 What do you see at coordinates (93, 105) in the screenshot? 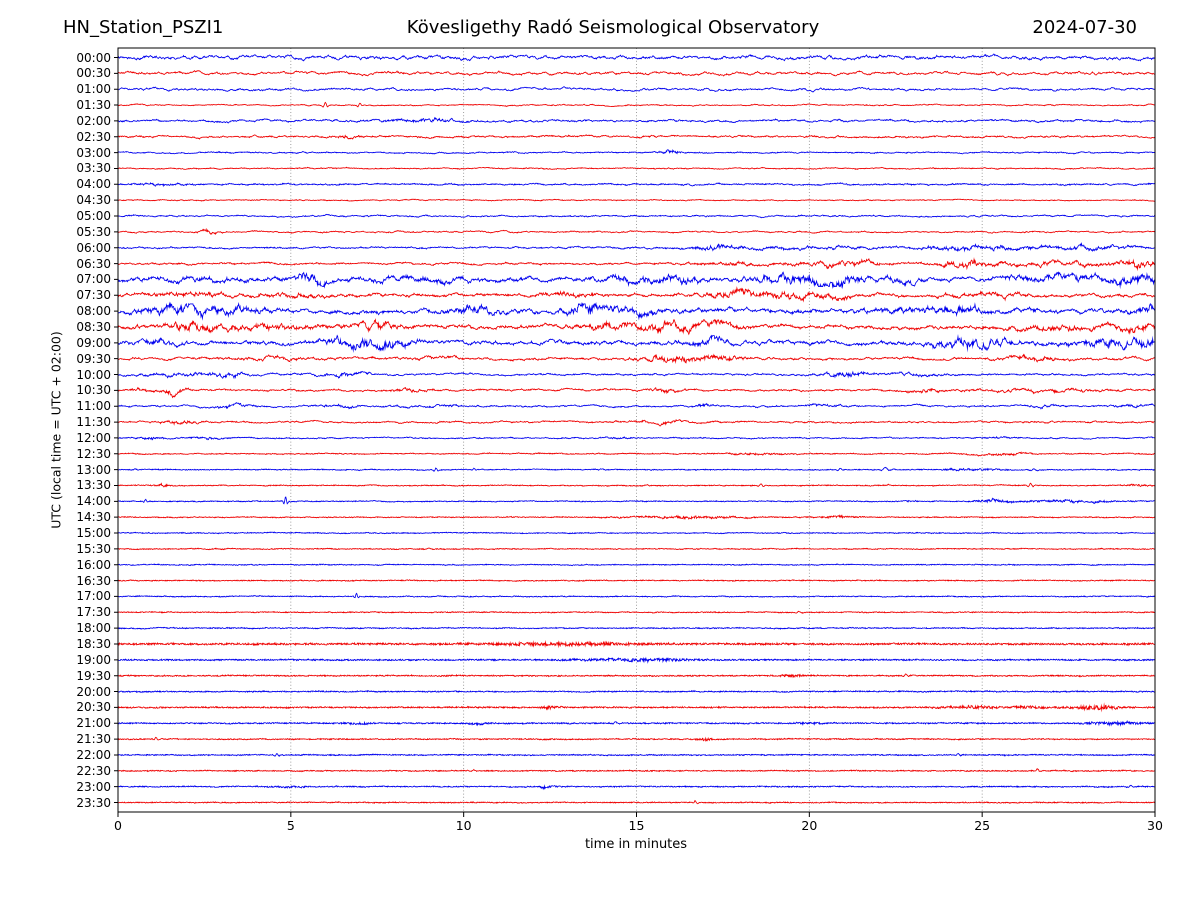
I see `y-tick-label: 01:30` at bounding box center [93, 105].